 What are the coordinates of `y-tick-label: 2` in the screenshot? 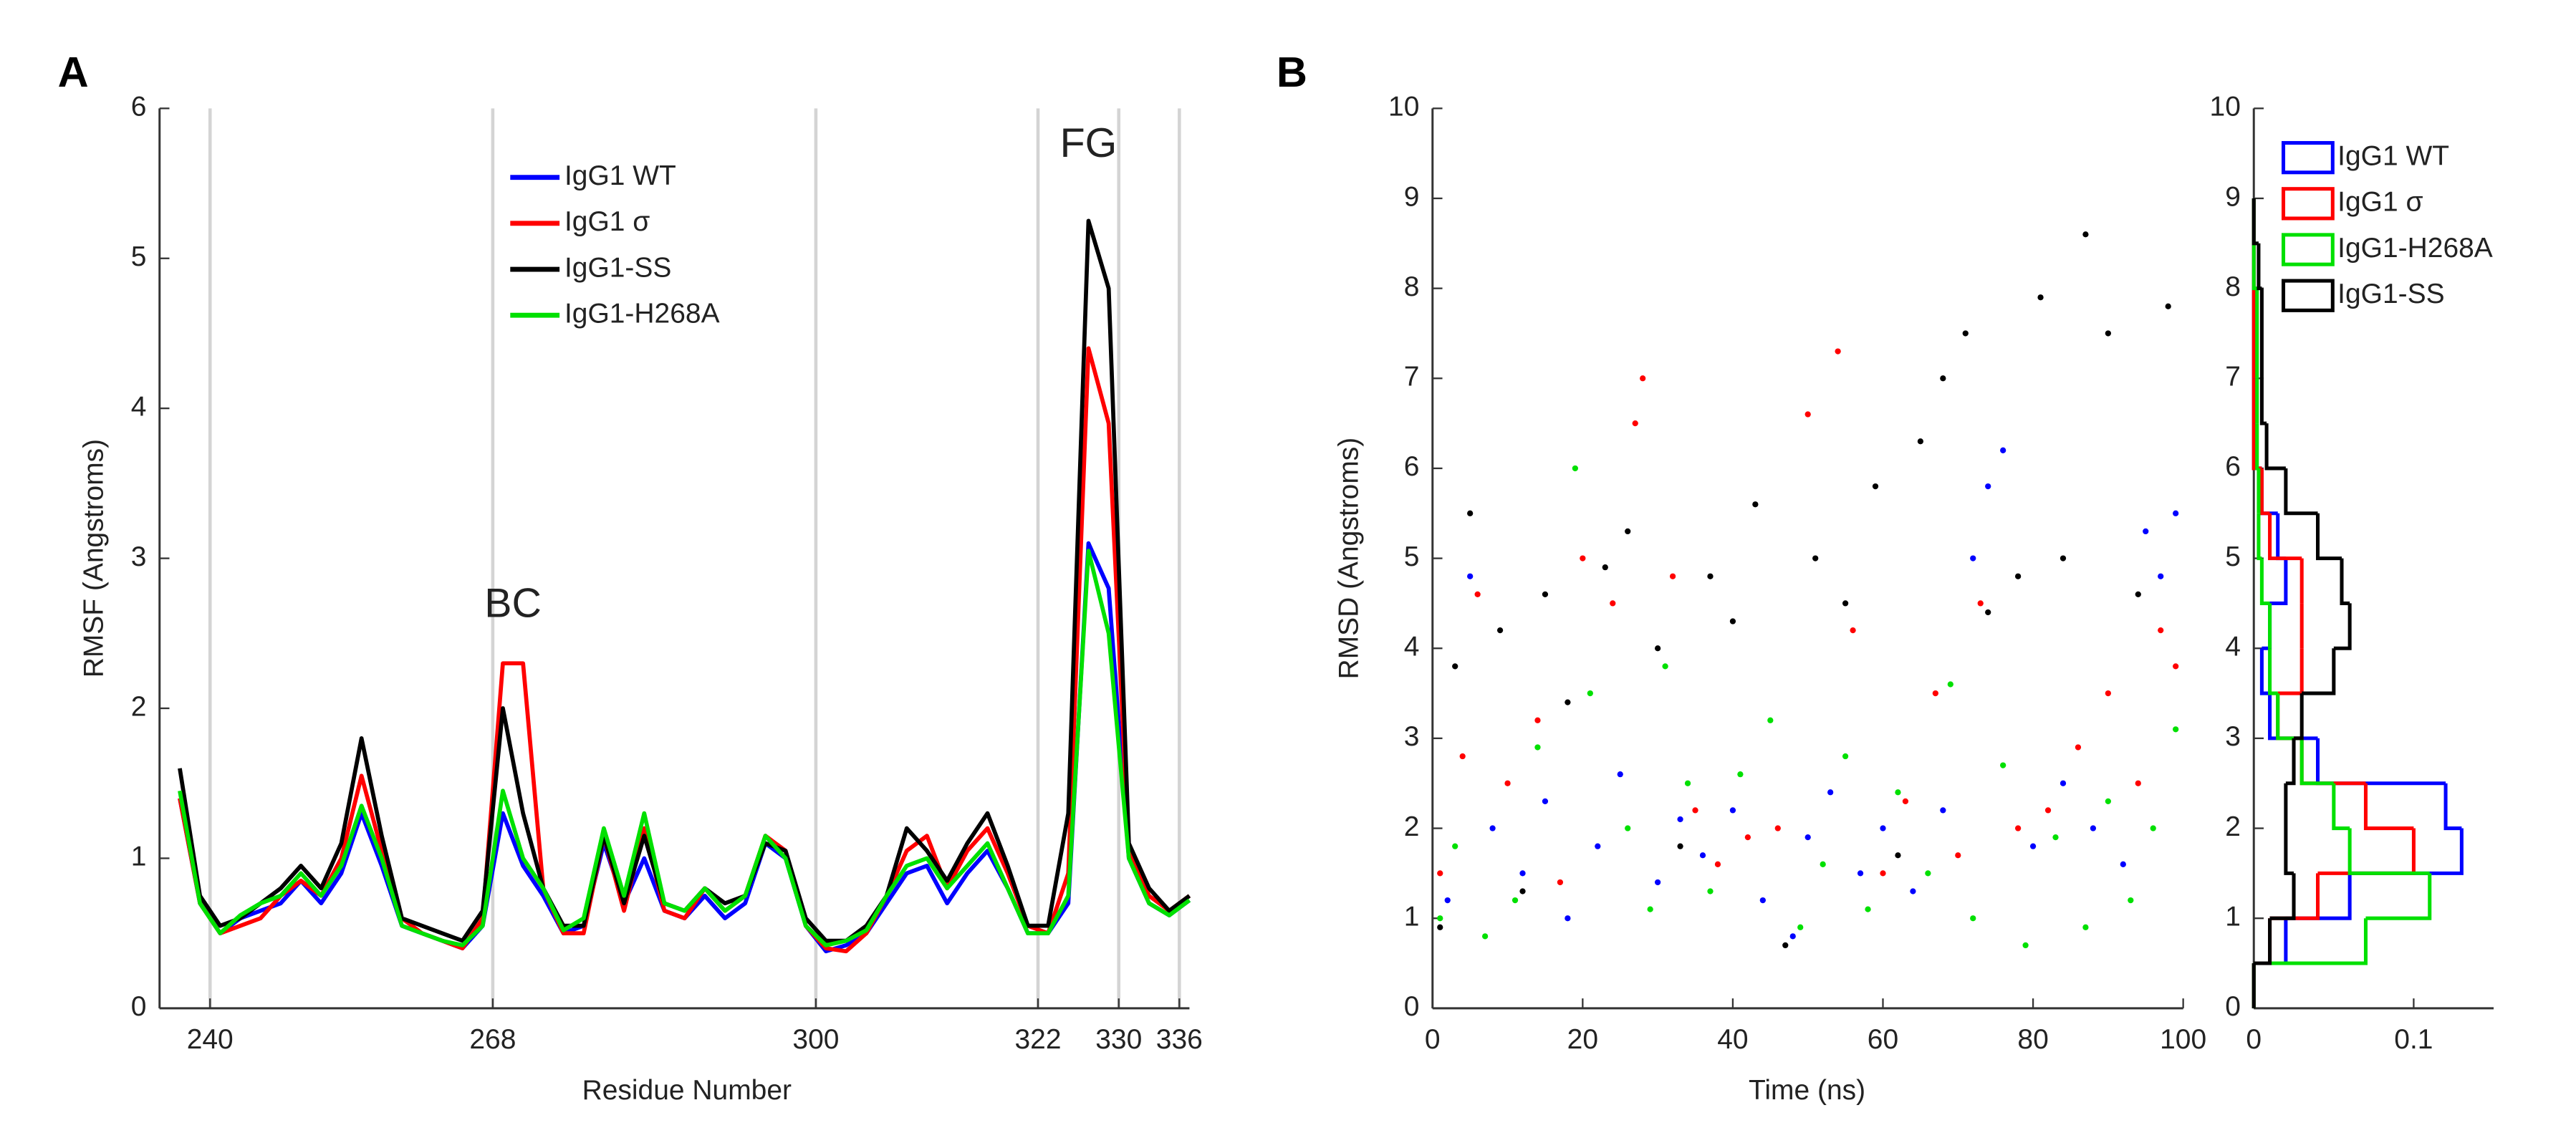 It's located at (1412, 826).